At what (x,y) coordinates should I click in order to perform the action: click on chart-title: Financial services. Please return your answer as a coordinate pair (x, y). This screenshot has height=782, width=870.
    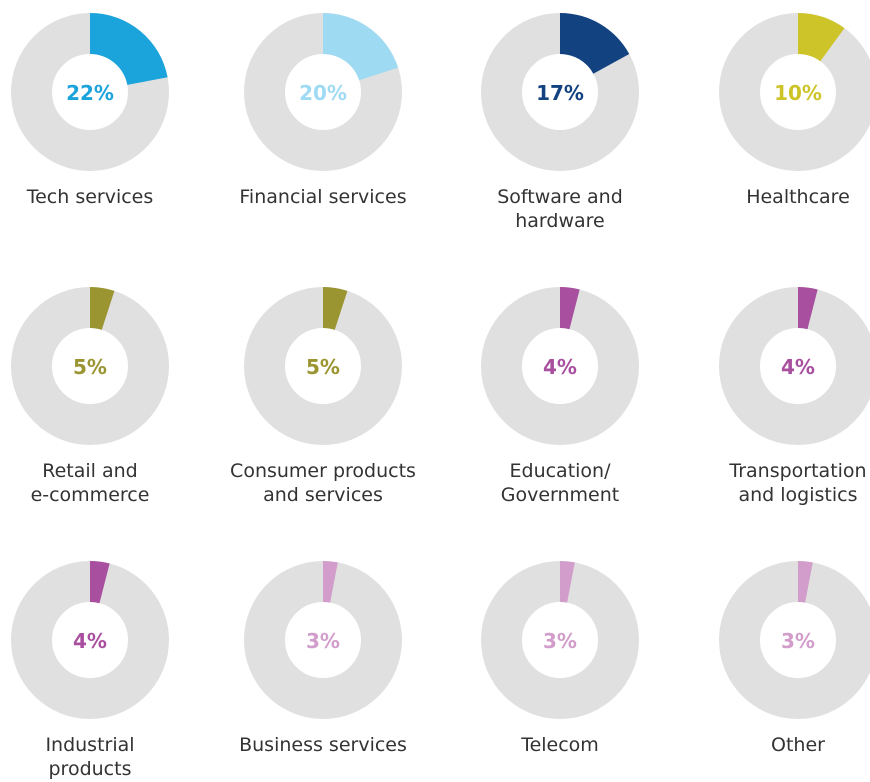
    Looking at the image, I should click on (323, 197).